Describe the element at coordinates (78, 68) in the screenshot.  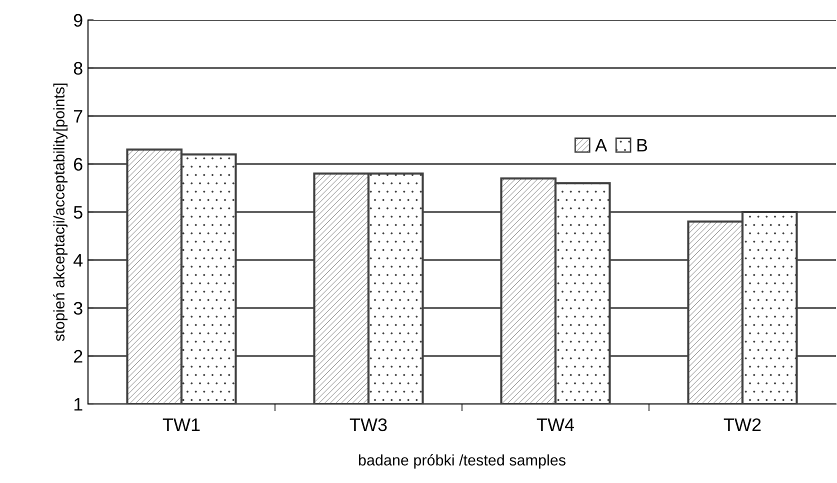
I see `y-tick-label: 8` at that location.